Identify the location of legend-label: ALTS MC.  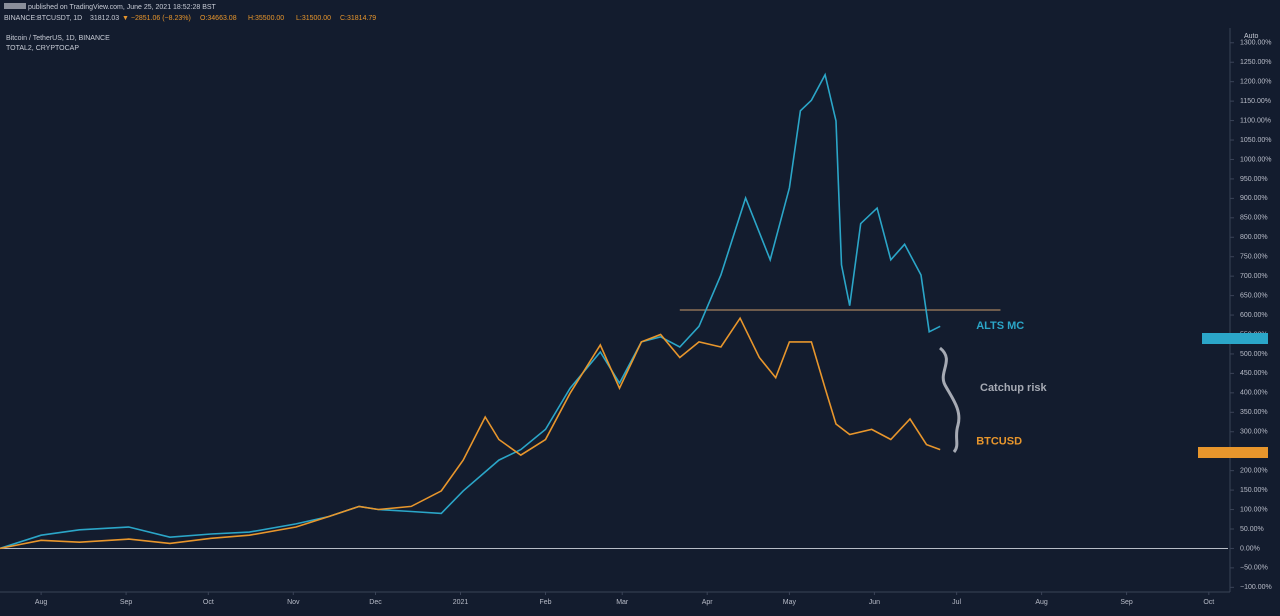
(1000, 326).